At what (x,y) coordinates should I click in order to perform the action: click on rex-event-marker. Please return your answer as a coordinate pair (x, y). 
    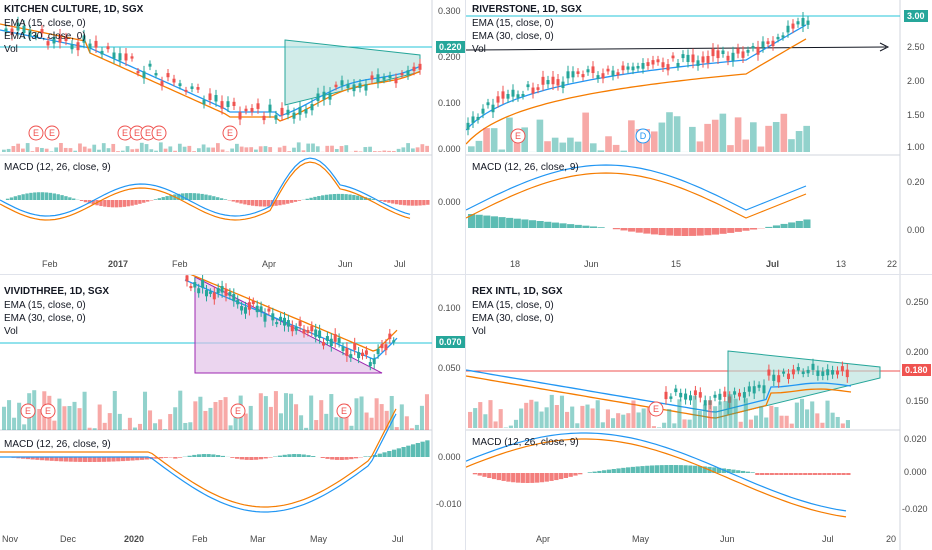
    Looking at the image, I should click on (656, 409).